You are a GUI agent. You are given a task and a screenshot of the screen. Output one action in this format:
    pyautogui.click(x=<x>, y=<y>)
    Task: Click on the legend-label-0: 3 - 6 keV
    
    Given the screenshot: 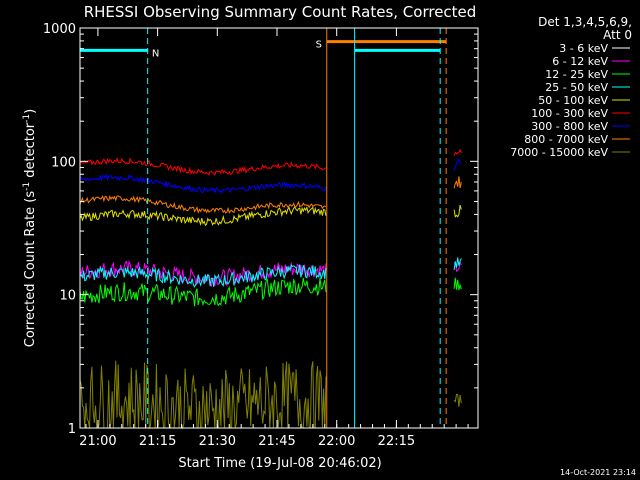 What is the action you would take?
    pyautogui.click(x=583, y=48)
    